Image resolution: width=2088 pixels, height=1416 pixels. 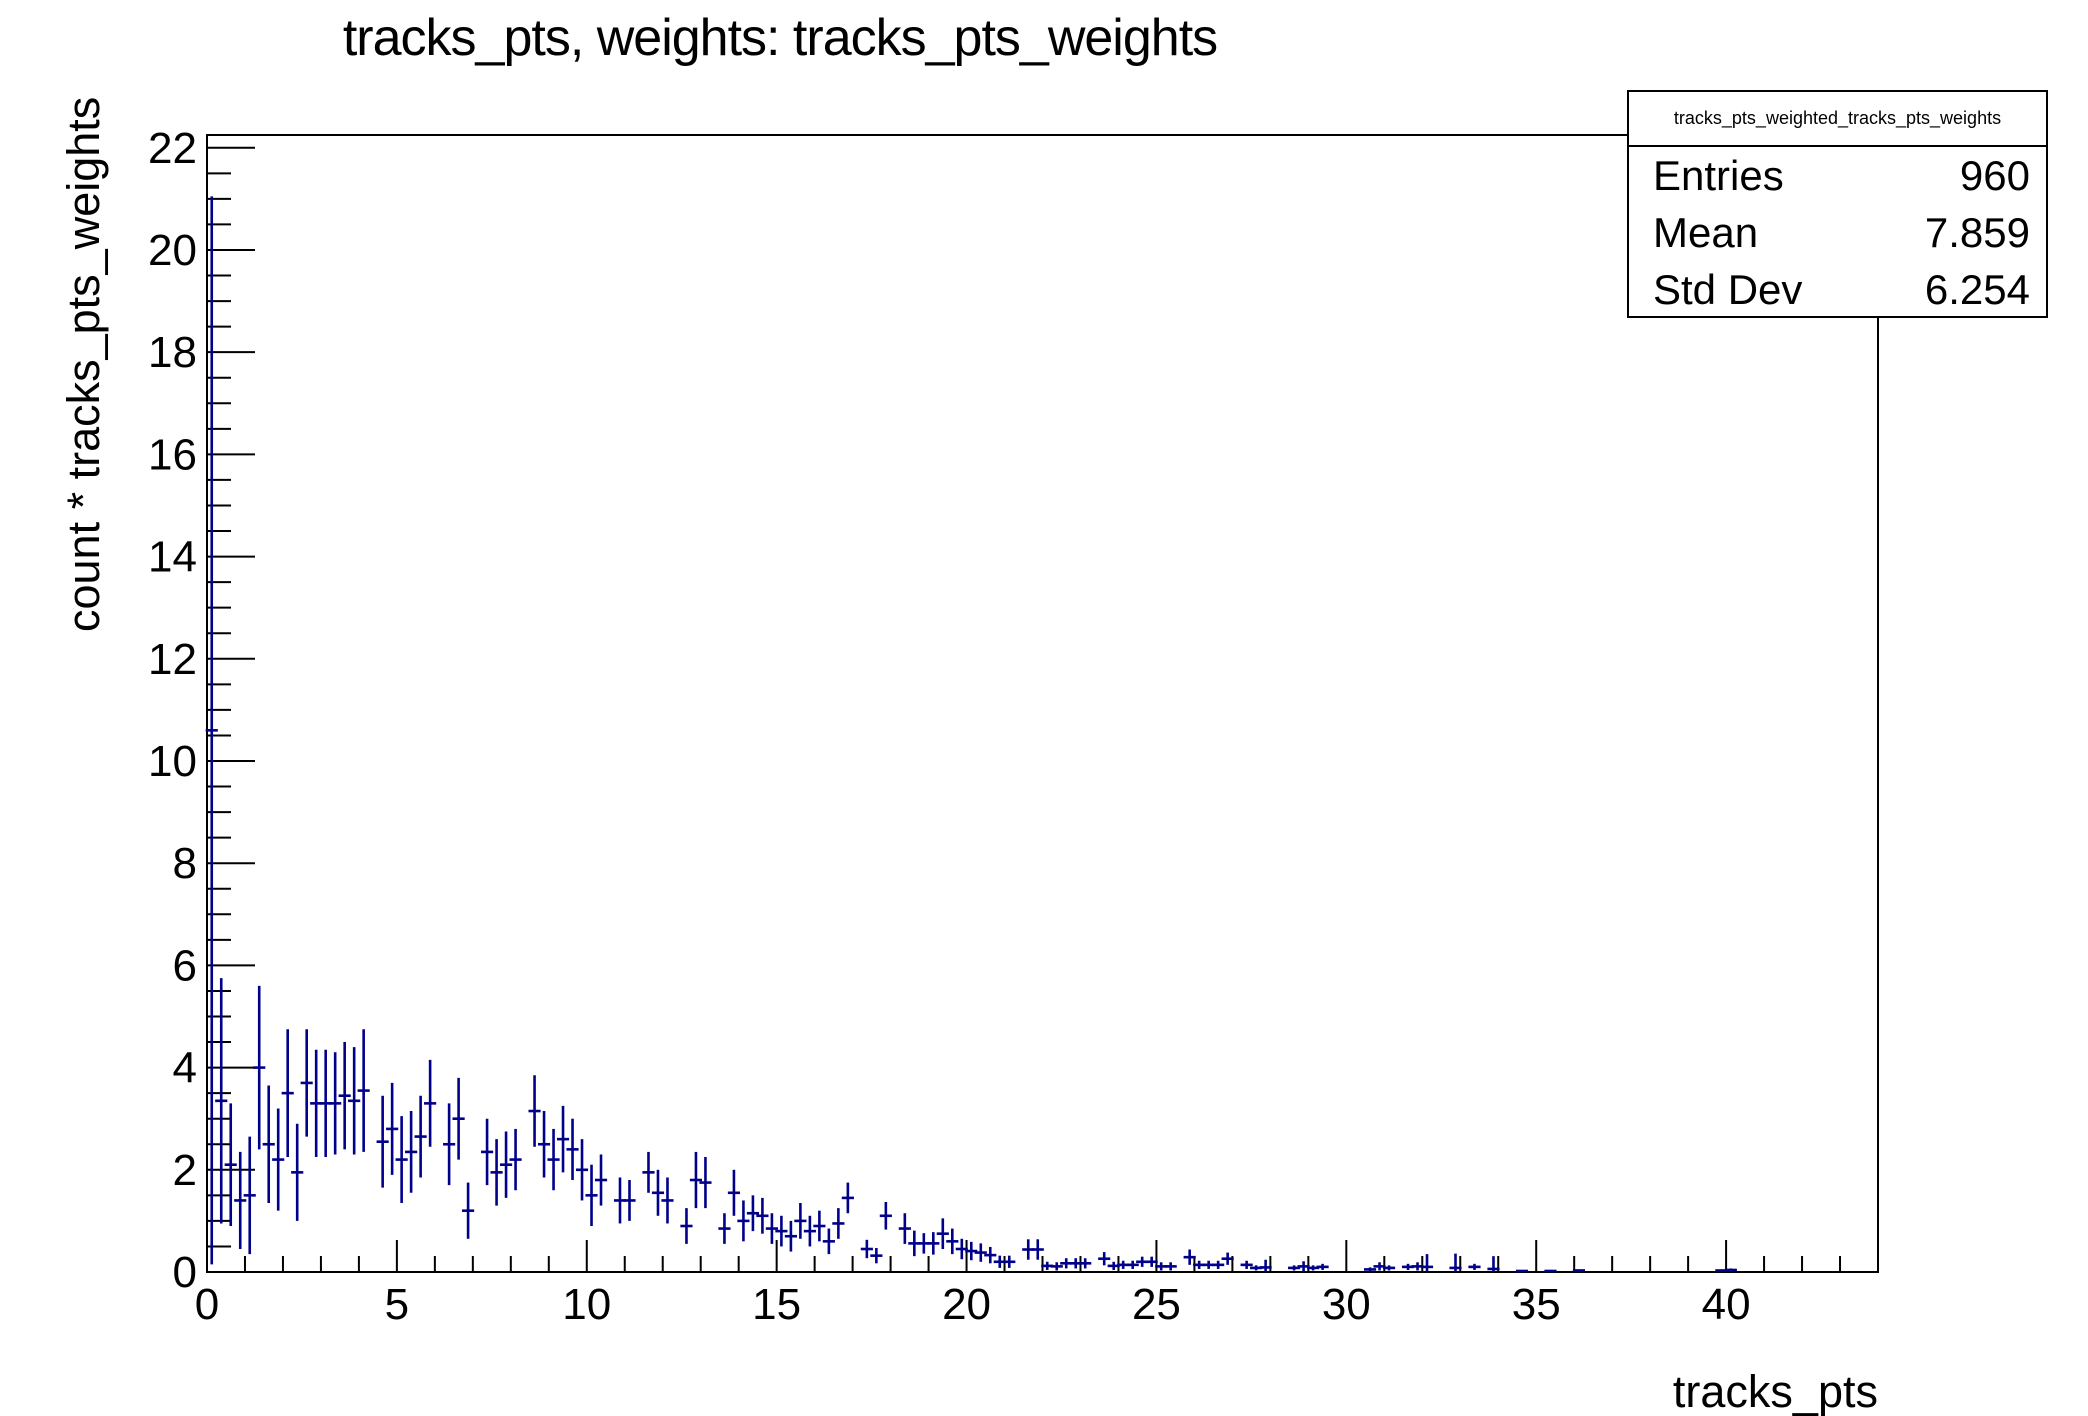 What do you see at coordinates (776, 1304) in the screenshot?
I see `tick-label: 15` at bounding box center [776, 1304].